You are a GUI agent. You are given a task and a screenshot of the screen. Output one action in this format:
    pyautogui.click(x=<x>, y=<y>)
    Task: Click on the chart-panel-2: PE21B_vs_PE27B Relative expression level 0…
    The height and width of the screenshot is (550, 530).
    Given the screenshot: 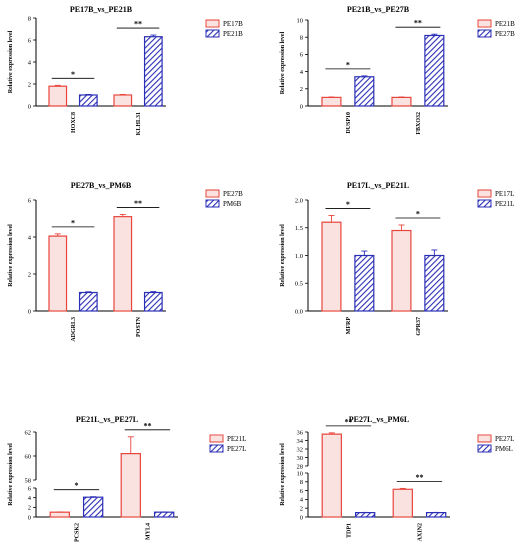 What is the action you would take?
    pyautogui.click(x=397, y=70)
    